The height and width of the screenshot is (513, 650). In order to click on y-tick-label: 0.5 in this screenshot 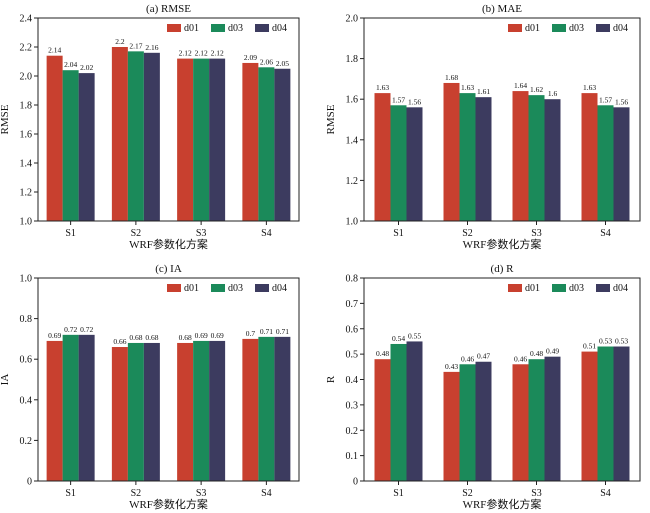, I will do `click(352, 355)`.